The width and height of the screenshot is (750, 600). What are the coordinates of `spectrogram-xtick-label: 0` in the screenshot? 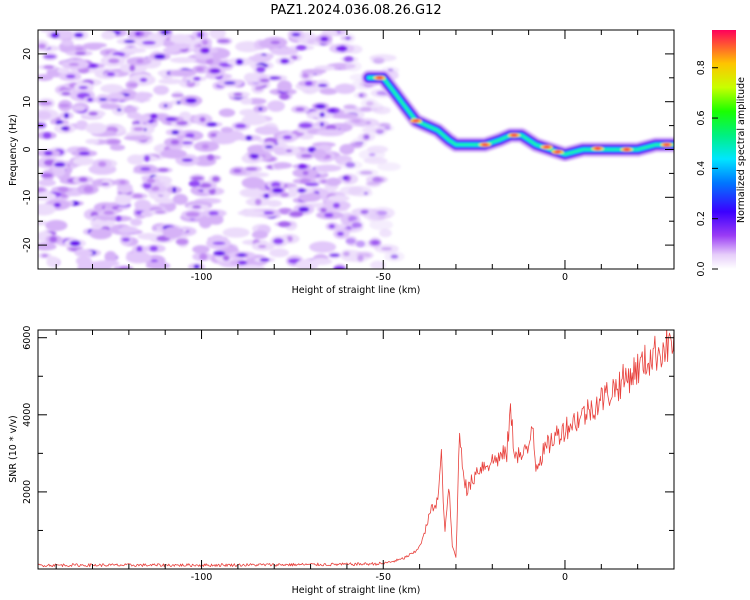 It's located at (565, 277).